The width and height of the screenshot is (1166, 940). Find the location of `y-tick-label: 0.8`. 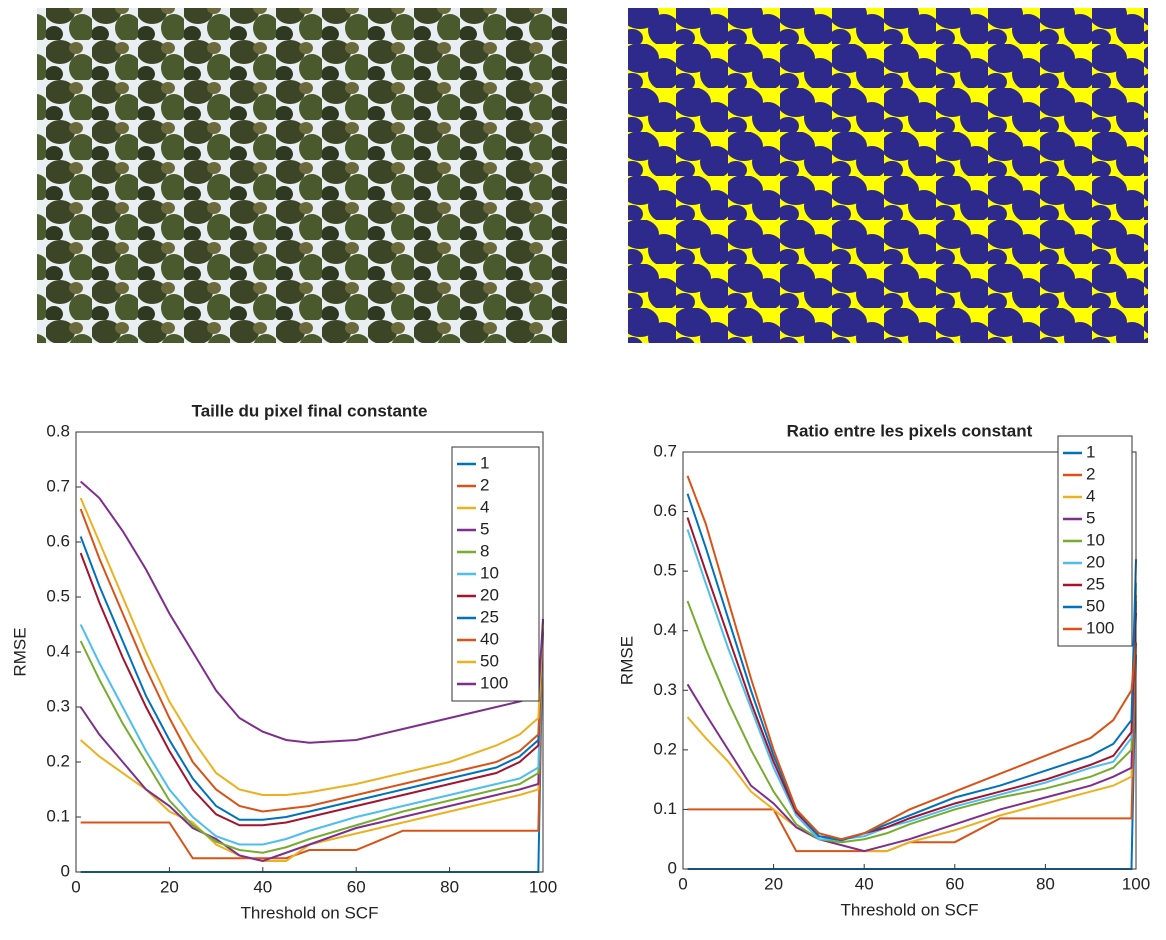

y-tick-label: 0.8 is located at coordinates (58, 430).